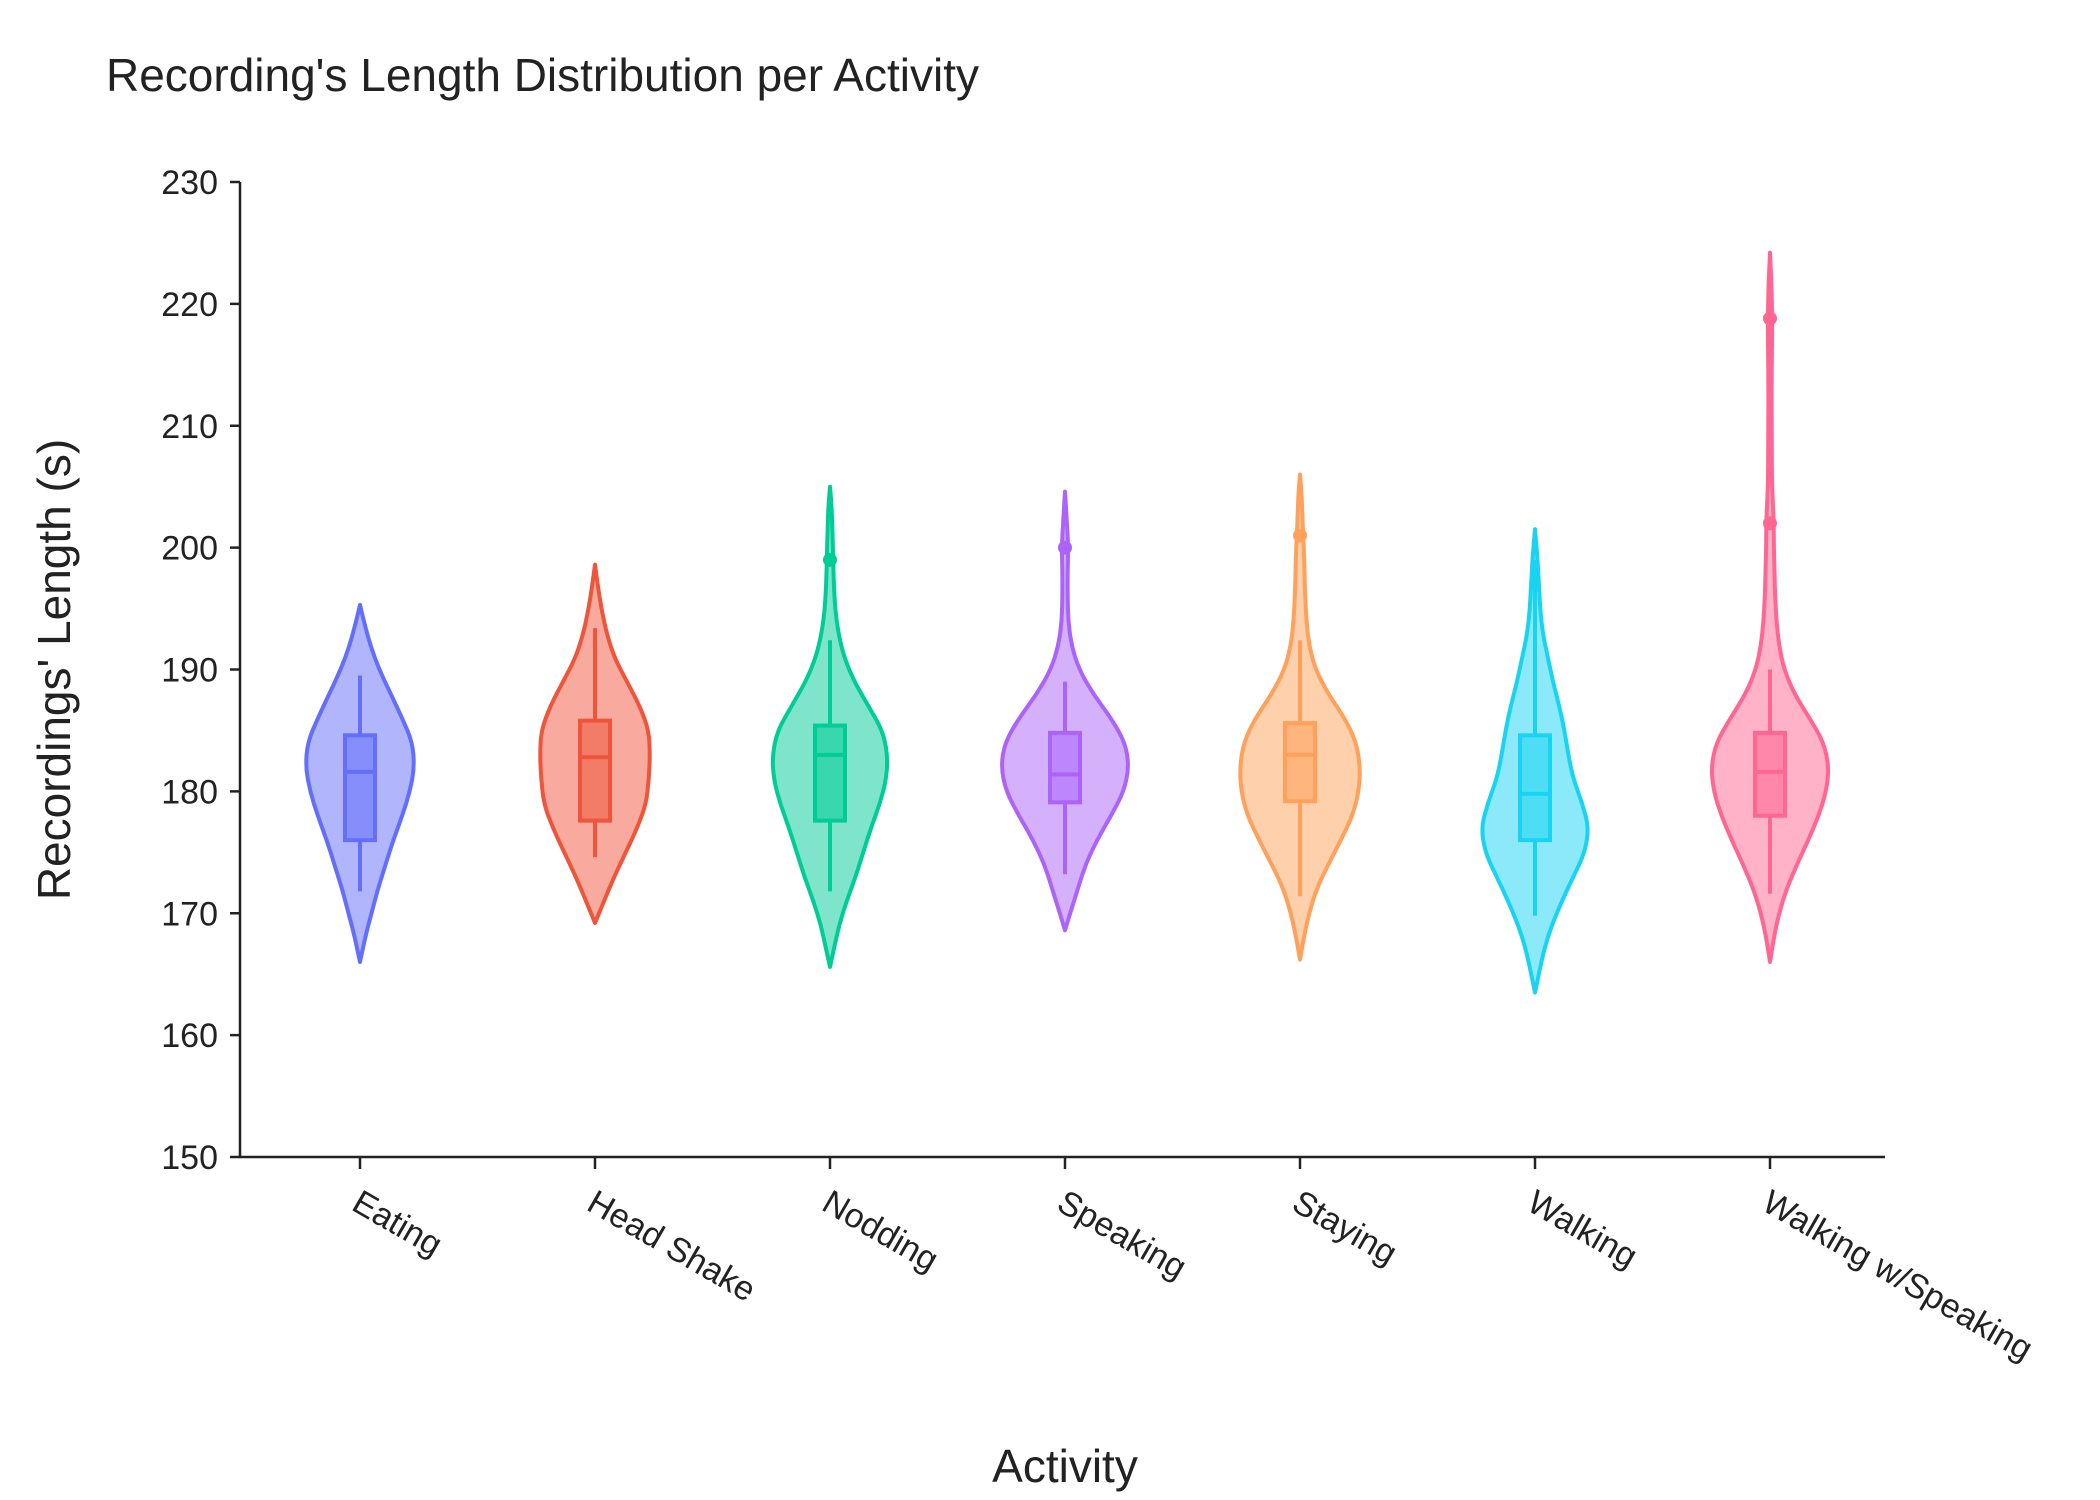 This screenshot has width=2100, height=1500. What do you see at coordinates (1065, 711) in the screenshot?
I see `violin-speaking` at bounding box center [1065, 711].